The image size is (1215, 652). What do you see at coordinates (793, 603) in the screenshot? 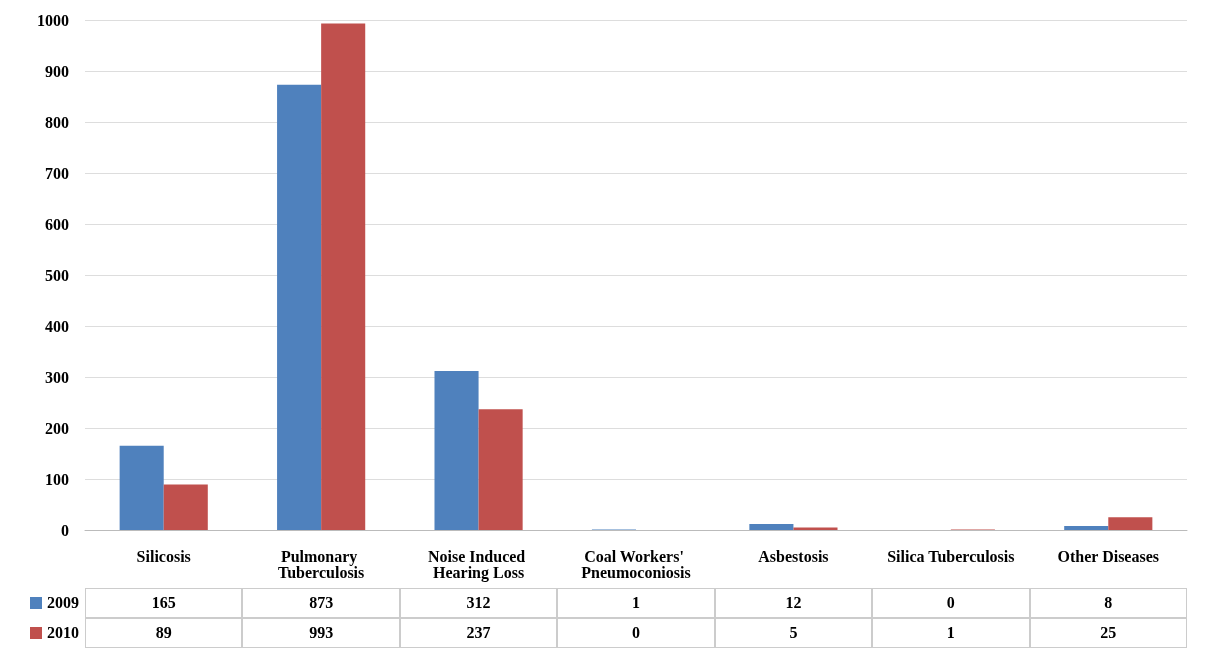
I see `data-label: 12` at bounding box center [793, 603].